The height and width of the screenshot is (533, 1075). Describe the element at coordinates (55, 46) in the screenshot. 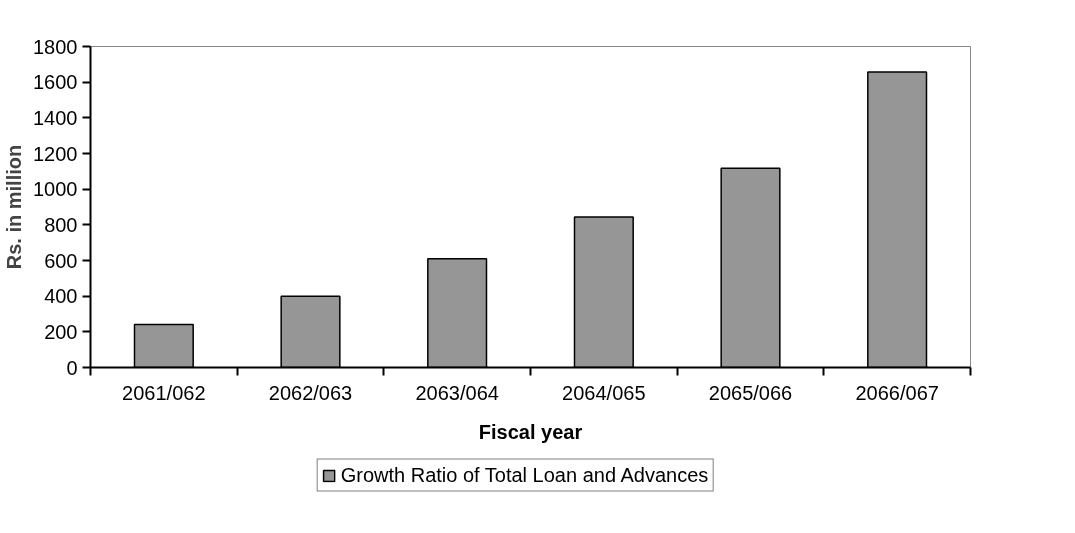

I see `y-tick-label: 1800` at that location.